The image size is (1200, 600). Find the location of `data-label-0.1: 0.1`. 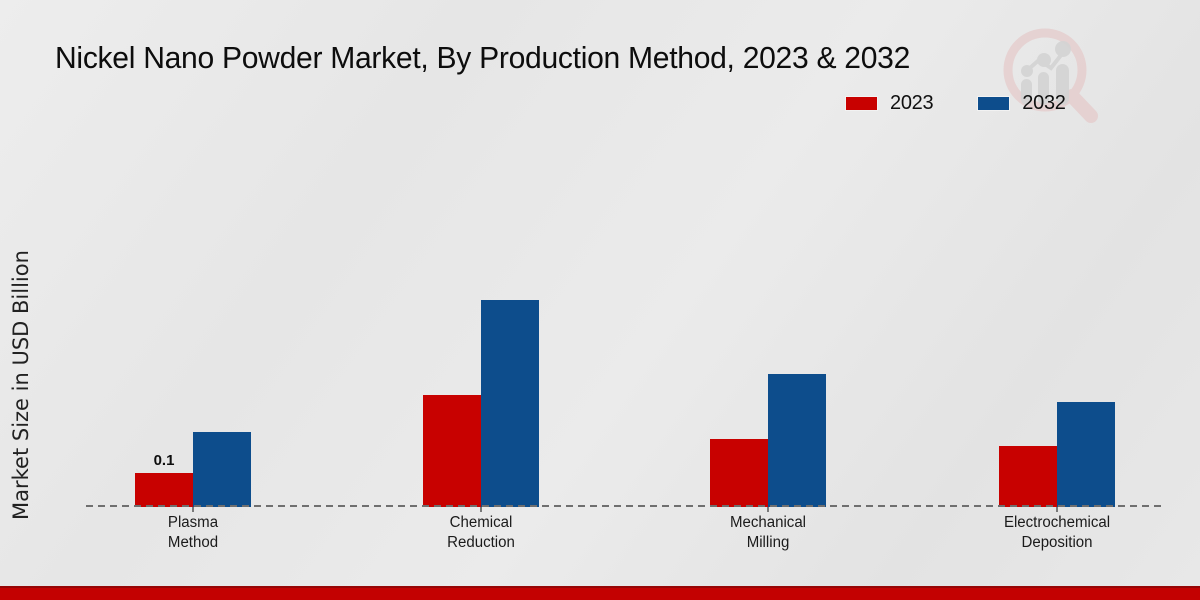

data-label-0.1: 0.1 is located at coordinates (164, 460).